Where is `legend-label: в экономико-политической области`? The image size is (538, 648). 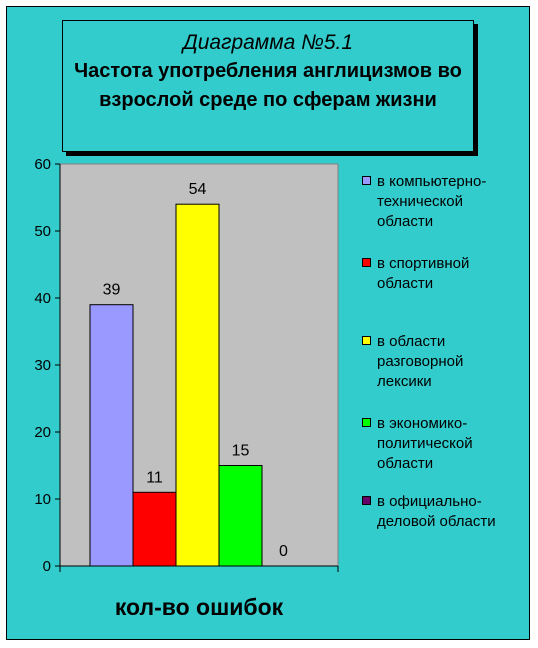 legend-label: в экономико-политической области is located at coordinates (452, 444).